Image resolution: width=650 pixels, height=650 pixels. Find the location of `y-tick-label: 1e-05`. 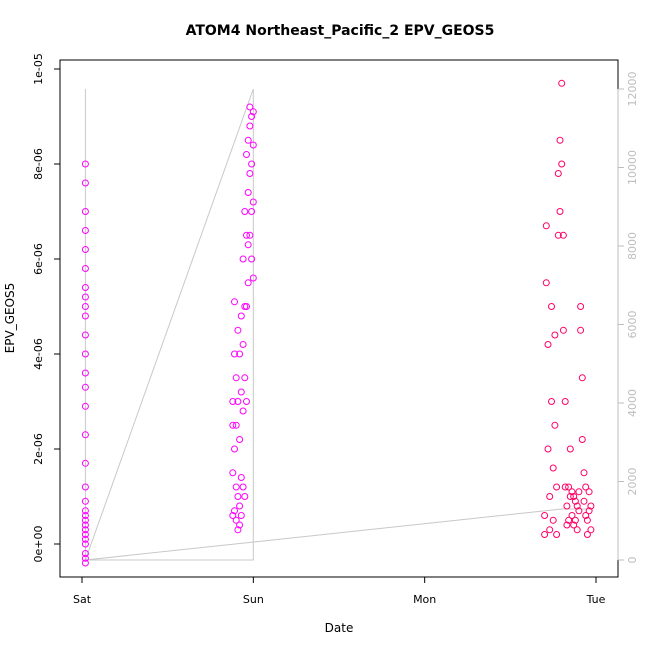

y-tick-label: 1e-05 is located at coordinates (38, 69).